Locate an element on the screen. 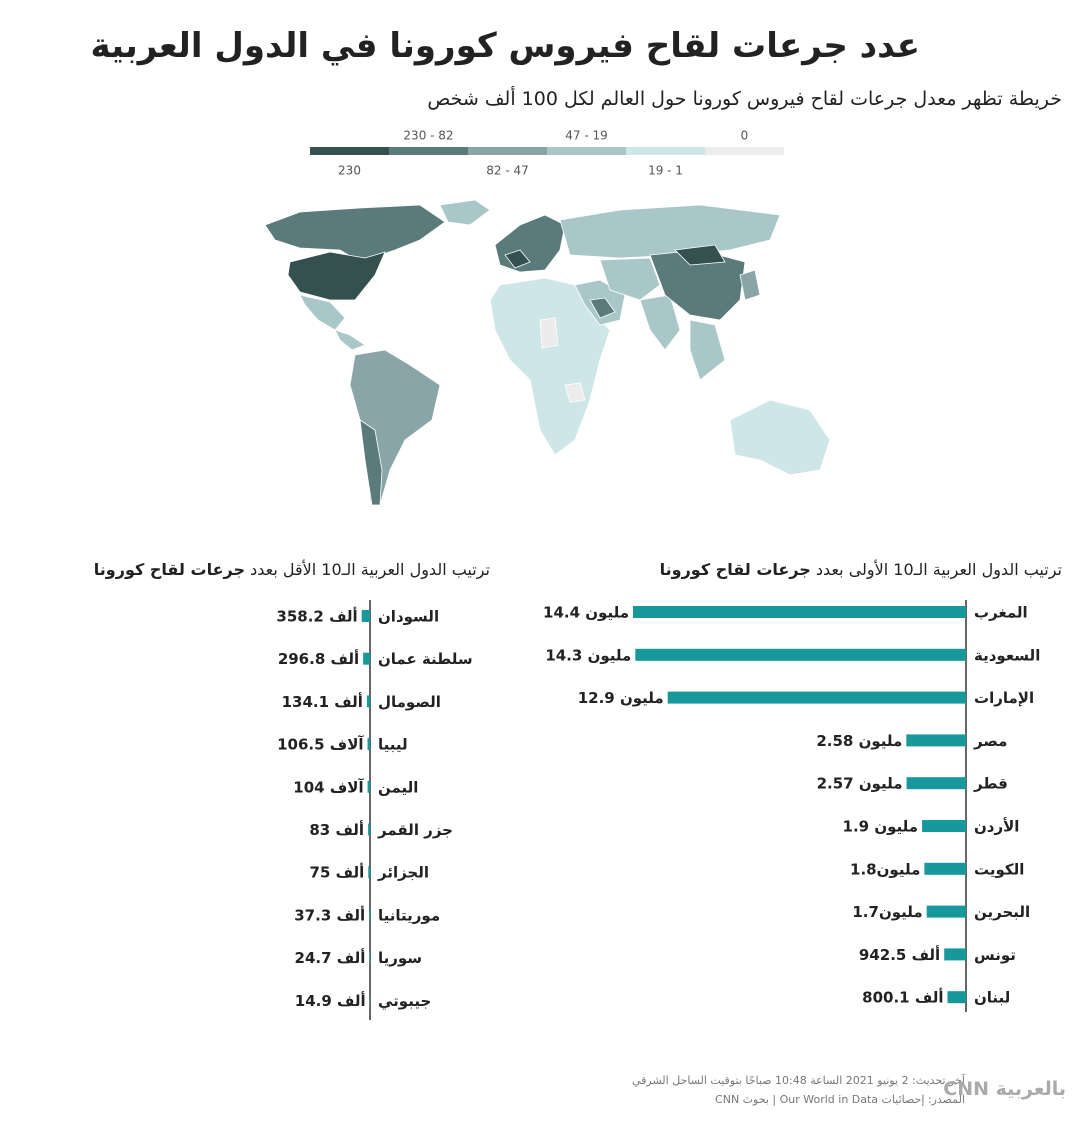 This screenshot has width=1080, height=1122. category-label: سوريا is located at coordinates (400, 958).